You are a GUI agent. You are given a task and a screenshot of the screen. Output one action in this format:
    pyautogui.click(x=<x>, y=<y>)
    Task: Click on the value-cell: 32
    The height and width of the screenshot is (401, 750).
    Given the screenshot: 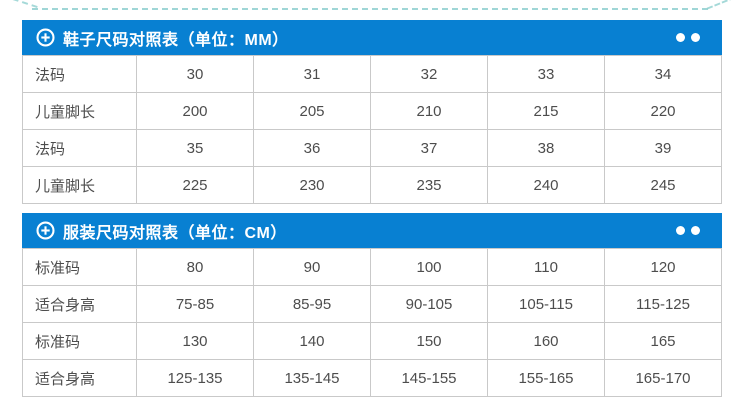 What is the action you would take?
    pyautogui.click(x=429, y=74)
    